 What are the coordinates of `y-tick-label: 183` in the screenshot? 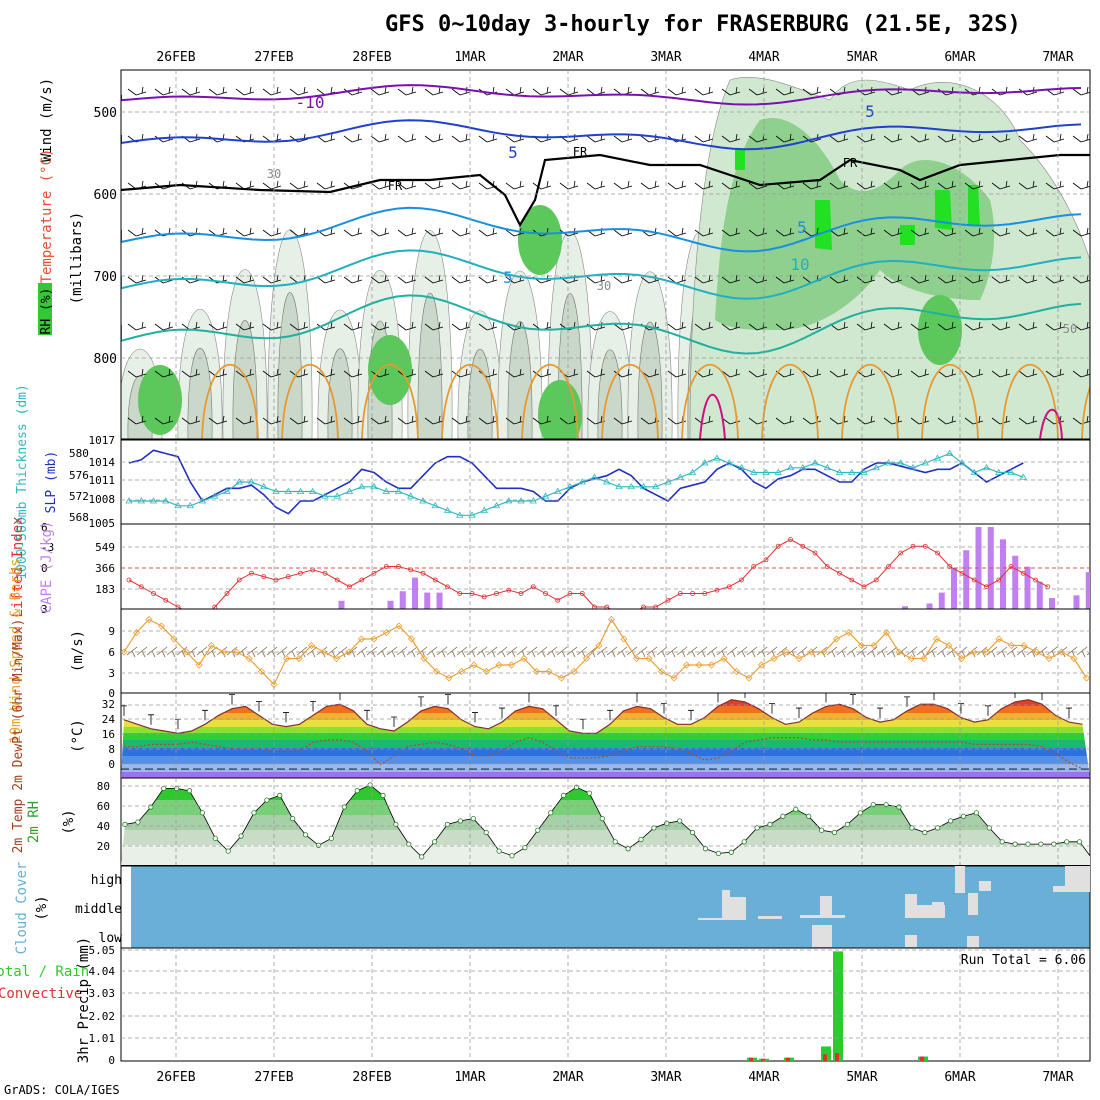 It's located at (105, 589).